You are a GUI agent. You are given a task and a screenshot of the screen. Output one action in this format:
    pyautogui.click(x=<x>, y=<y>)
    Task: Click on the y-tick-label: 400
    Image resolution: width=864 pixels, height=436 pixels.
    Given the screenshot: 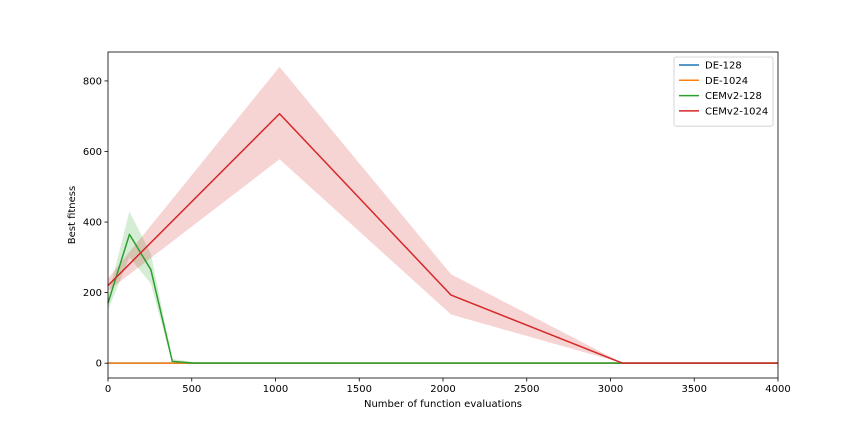 What is the action you would take?
    pyautogui.click(x=92, y=223)
    